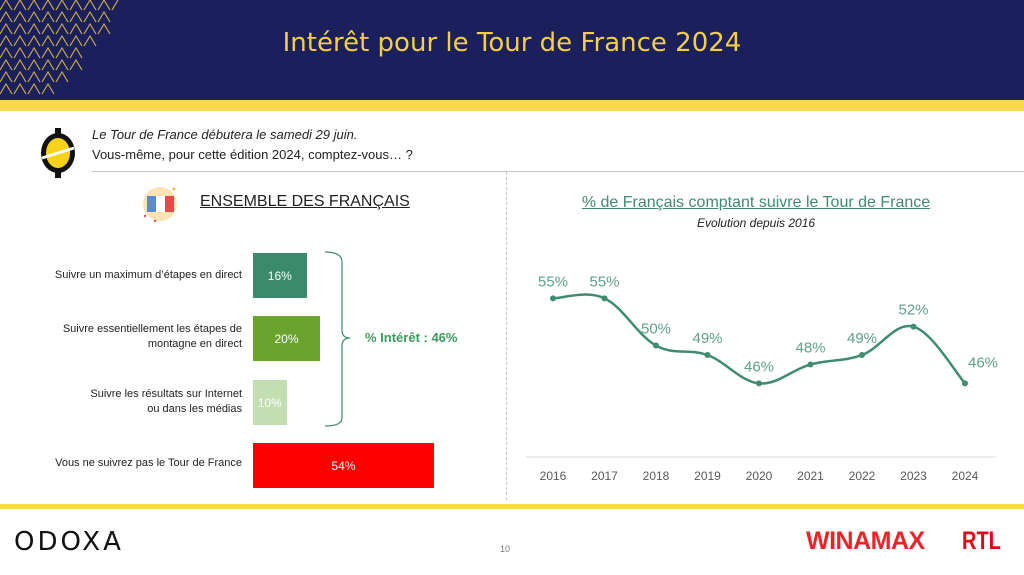  I want to click on bar-category-label-line: Suivre essentiellement les étapes de, so click(152, 329).